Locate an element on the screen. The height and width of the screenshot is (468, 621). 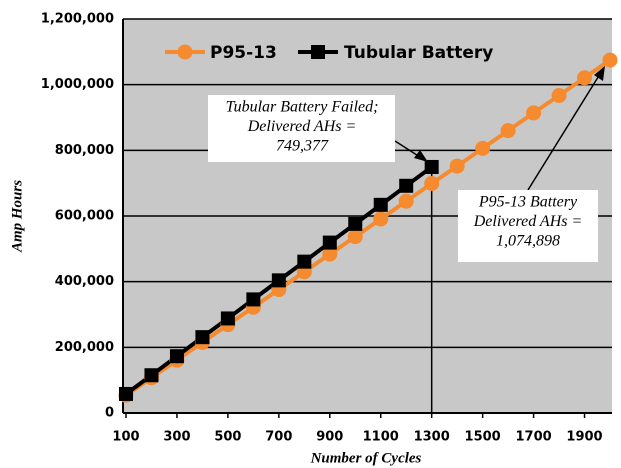
y-tick-label: 400,000 is located at coordinates (84, 281).